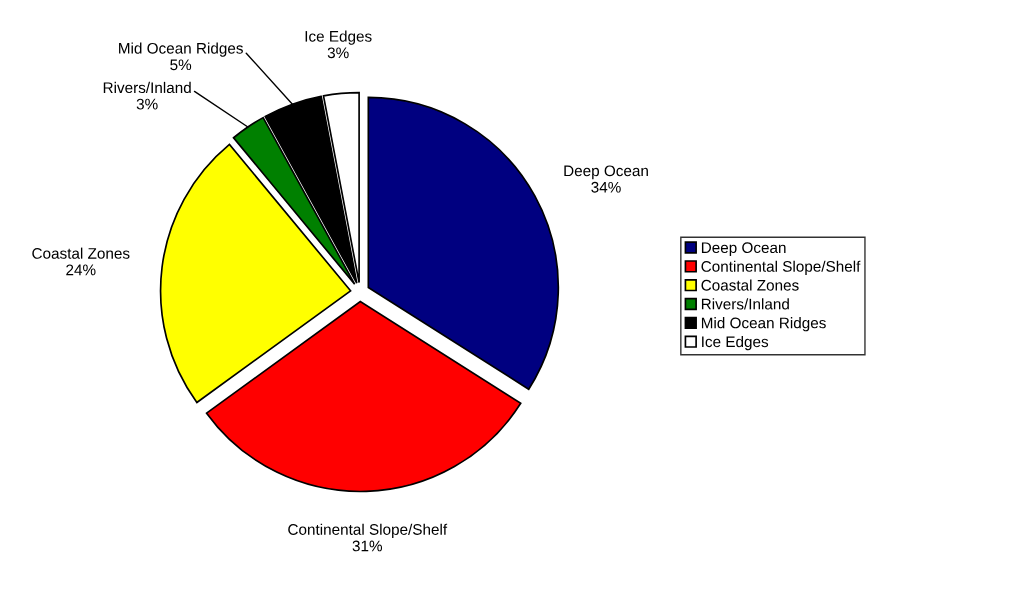  I want to click on slice-label: Coastal Zones, so click(81, 253).